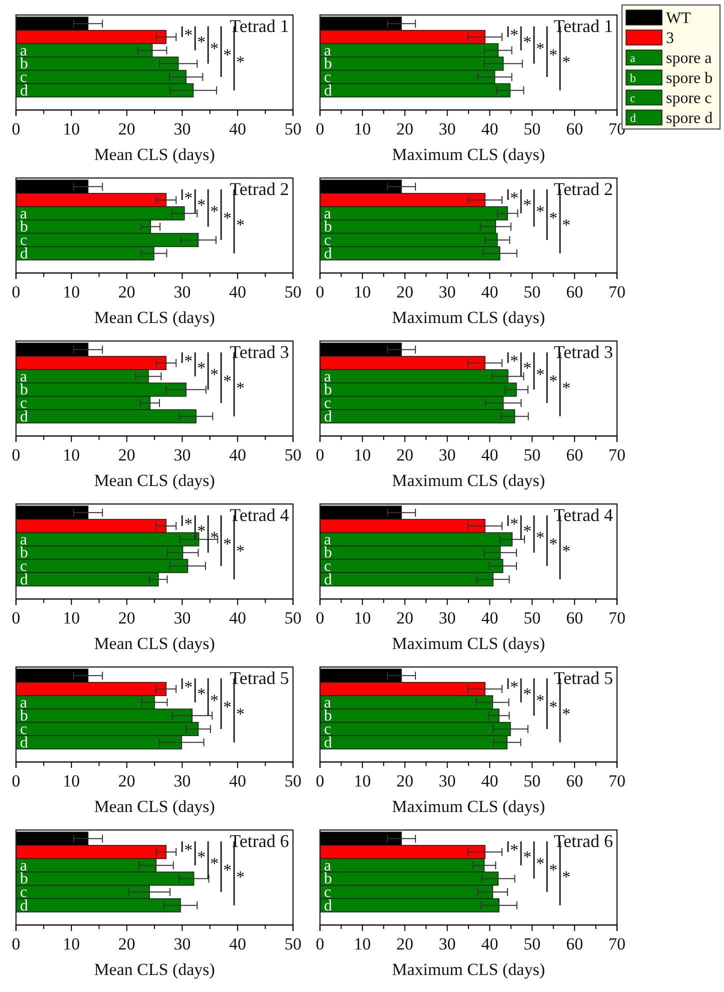 The width and height of the screenshot is (724, 992). I want to click on x-tick-label: 70, so click(617, 944).